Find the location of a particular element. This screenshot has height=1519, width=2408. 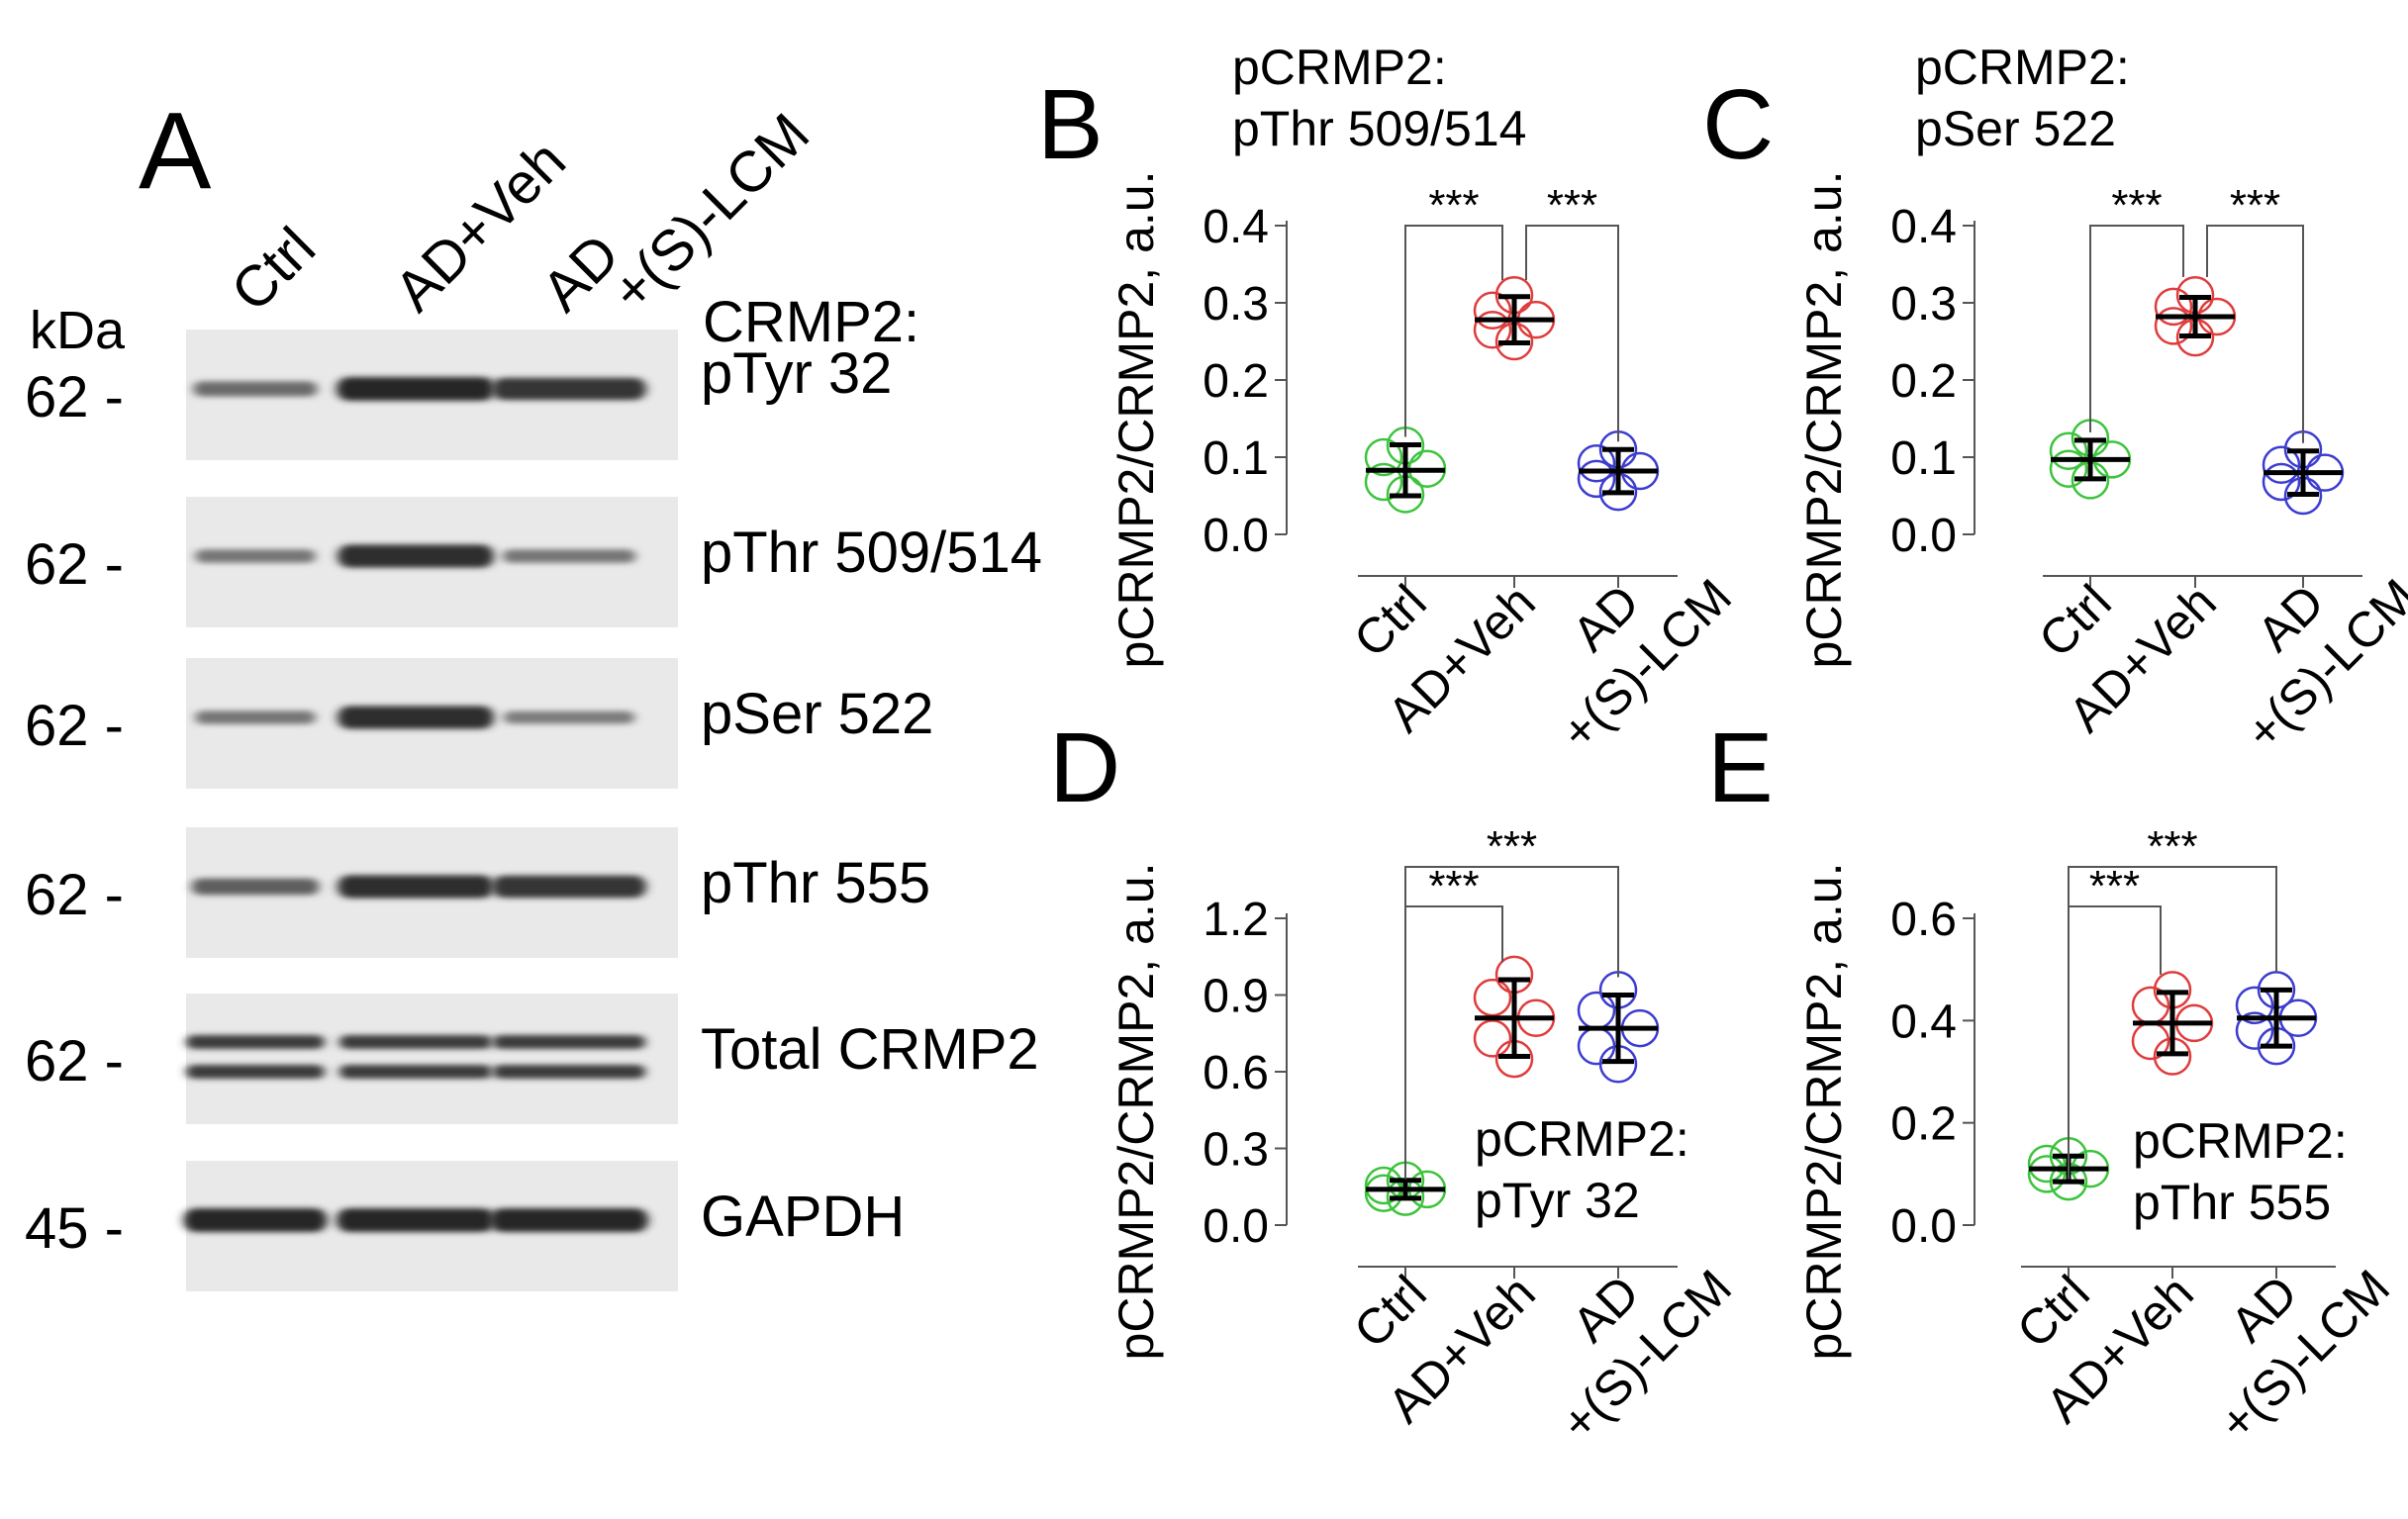

chart-title: pCRMP2: pThr 509/514 is located at coordinates (1379, 98).